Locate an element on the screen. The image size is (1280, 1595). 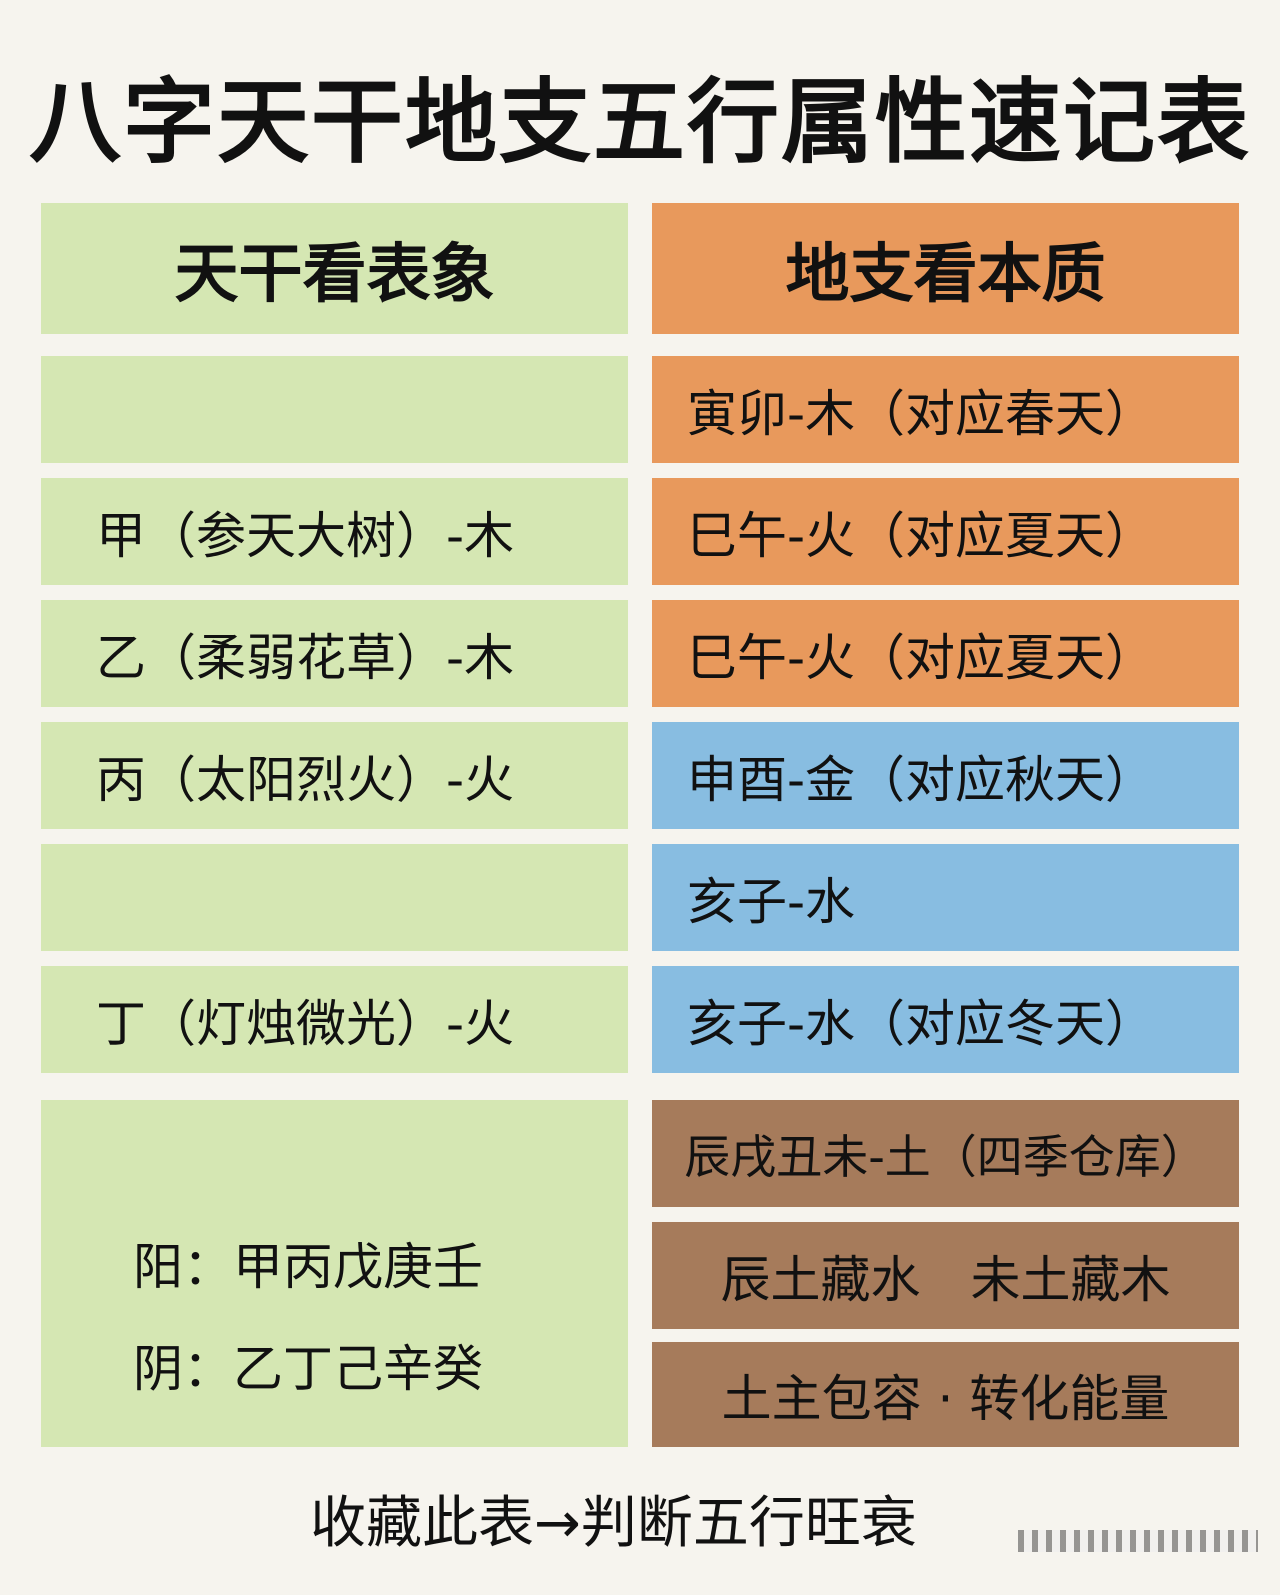
left-row: 乙（柔弱花草）-木 is located at coordinates (334, 653).